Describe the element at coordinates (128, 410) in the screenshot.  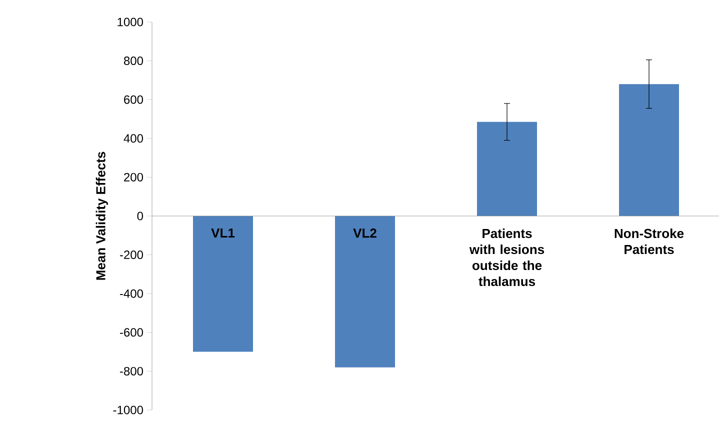
I see `y-tick-label: -1000` at that location.